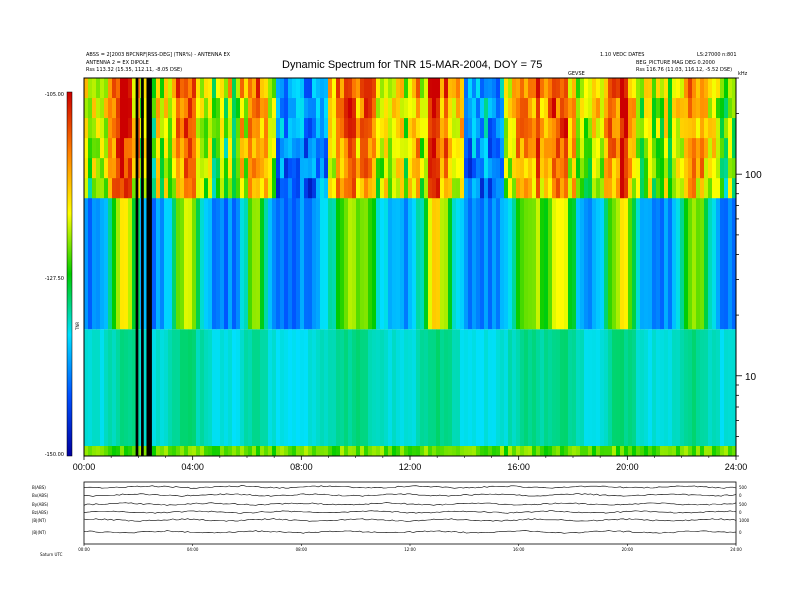  I want to click on data-gap, so click(137, 267).